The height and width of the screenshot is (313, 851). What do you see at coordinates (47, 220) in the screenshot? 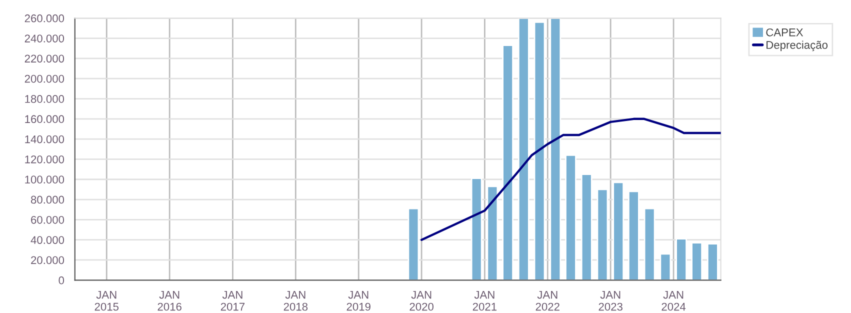
I see `y-tick-label: 60.000` at bounding box center [47, 220].